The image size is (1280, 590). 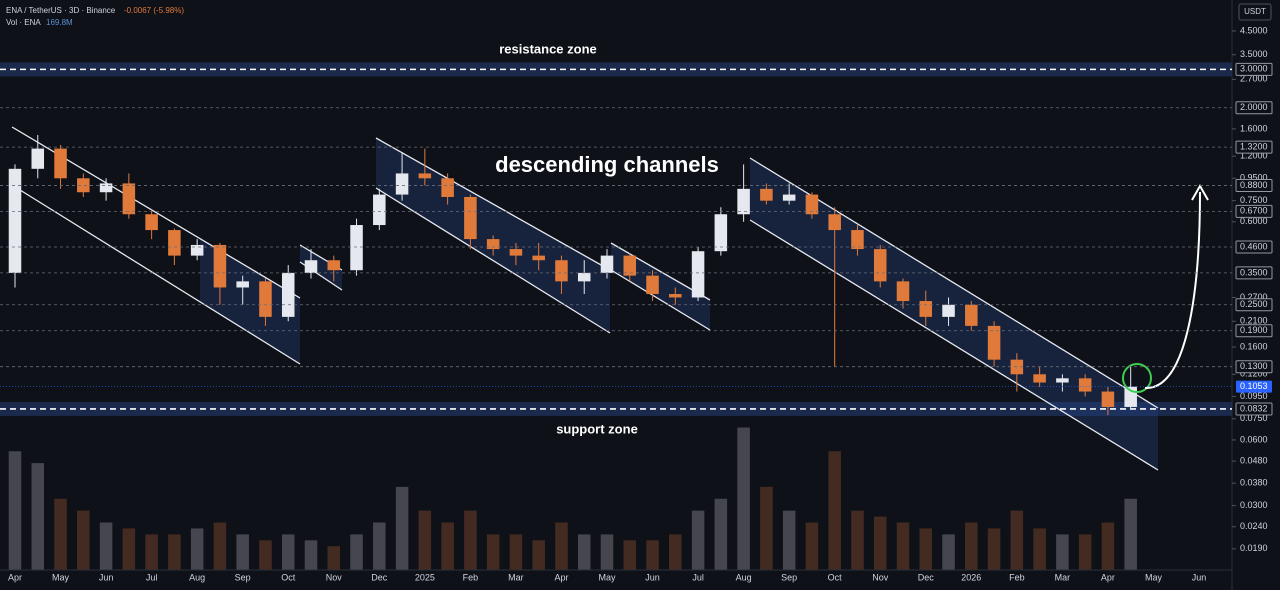 What do you see at coordinates (1254, 321) in the screenshot?
I see `y-tick-label: 0.2100` at bounding box center [1254, 321].